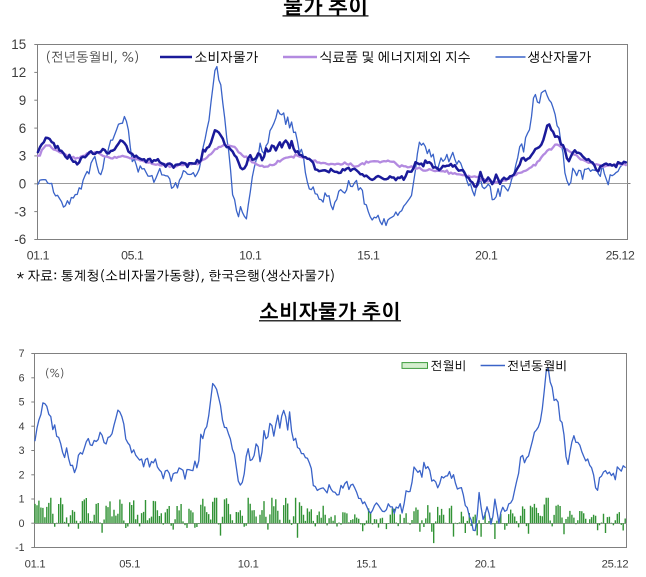 The width and height of the screenshot is (646, 577). I want to click on svg-text: -1, so click(20, 548).